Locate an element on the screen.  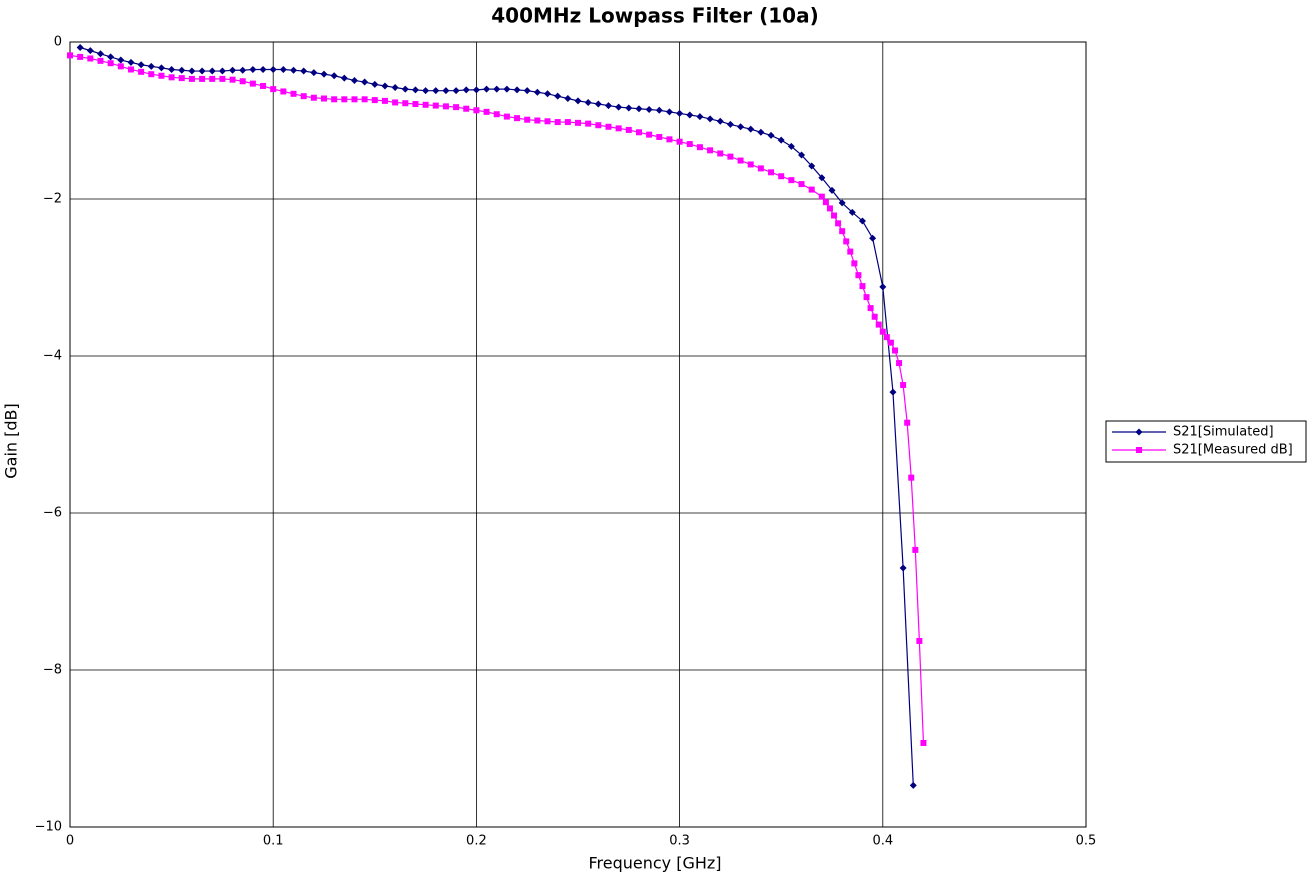
legend-label: S21[Measured dB] is located at coordinates (1233, 450).